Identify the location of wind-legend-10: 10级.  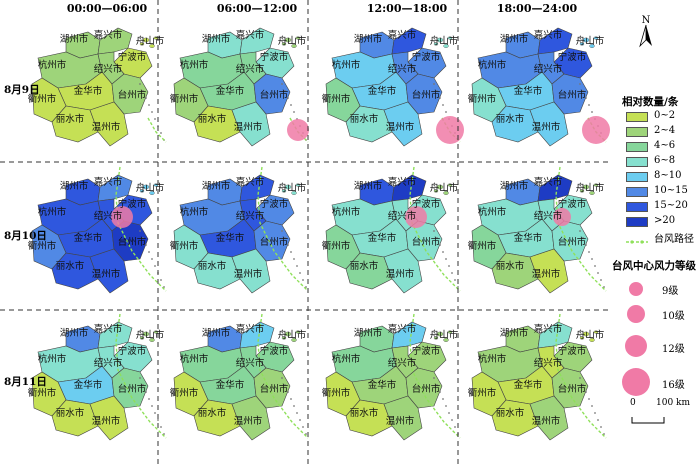
(654, 316).